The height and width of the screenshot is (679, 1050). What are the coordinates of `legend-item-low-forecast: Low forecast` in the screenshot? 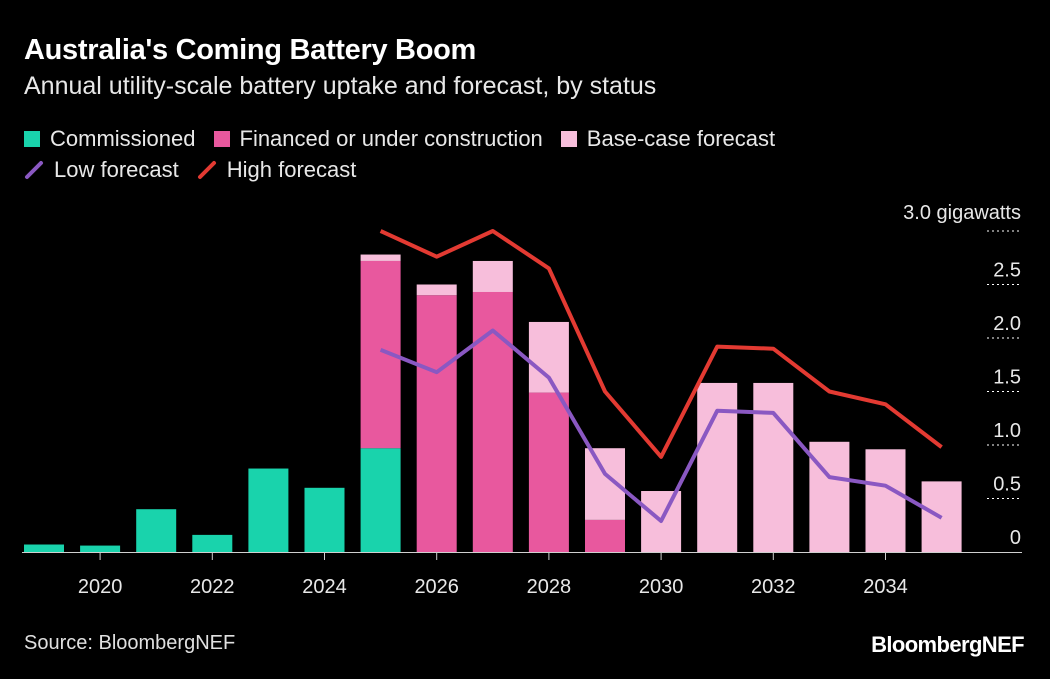 It's located at (101, 170).